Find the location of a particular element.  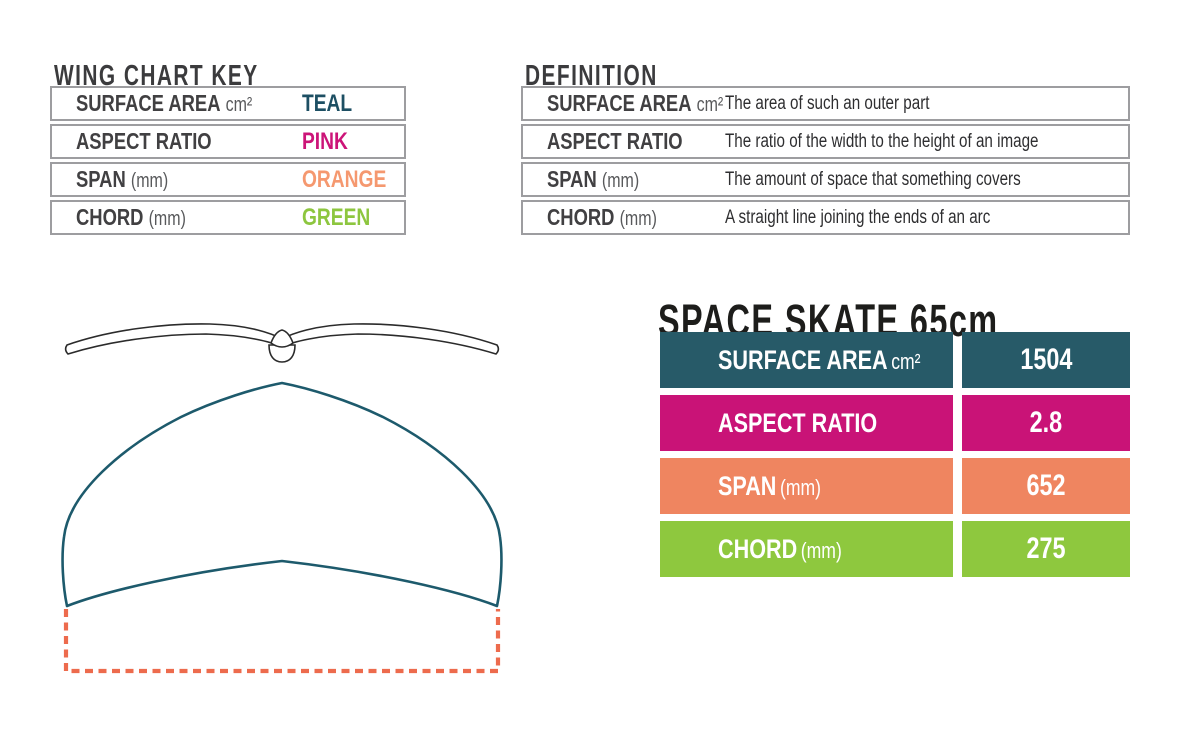

wing-planform-outline is located at coordinates (282, 494).